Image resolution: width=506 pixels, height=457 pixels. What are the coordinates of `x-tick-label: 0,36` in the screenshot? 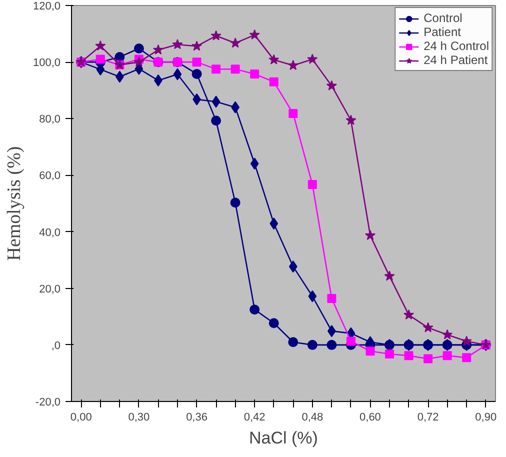 It's located at (197, 418).